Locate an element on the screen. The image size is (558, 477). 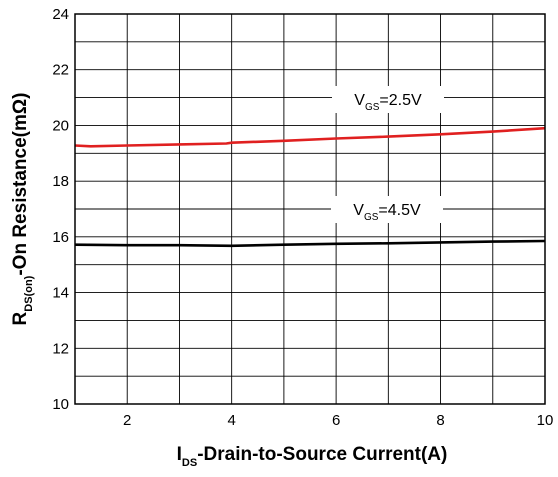
x-tick-label: 6 is located at coordinates (336, 420).